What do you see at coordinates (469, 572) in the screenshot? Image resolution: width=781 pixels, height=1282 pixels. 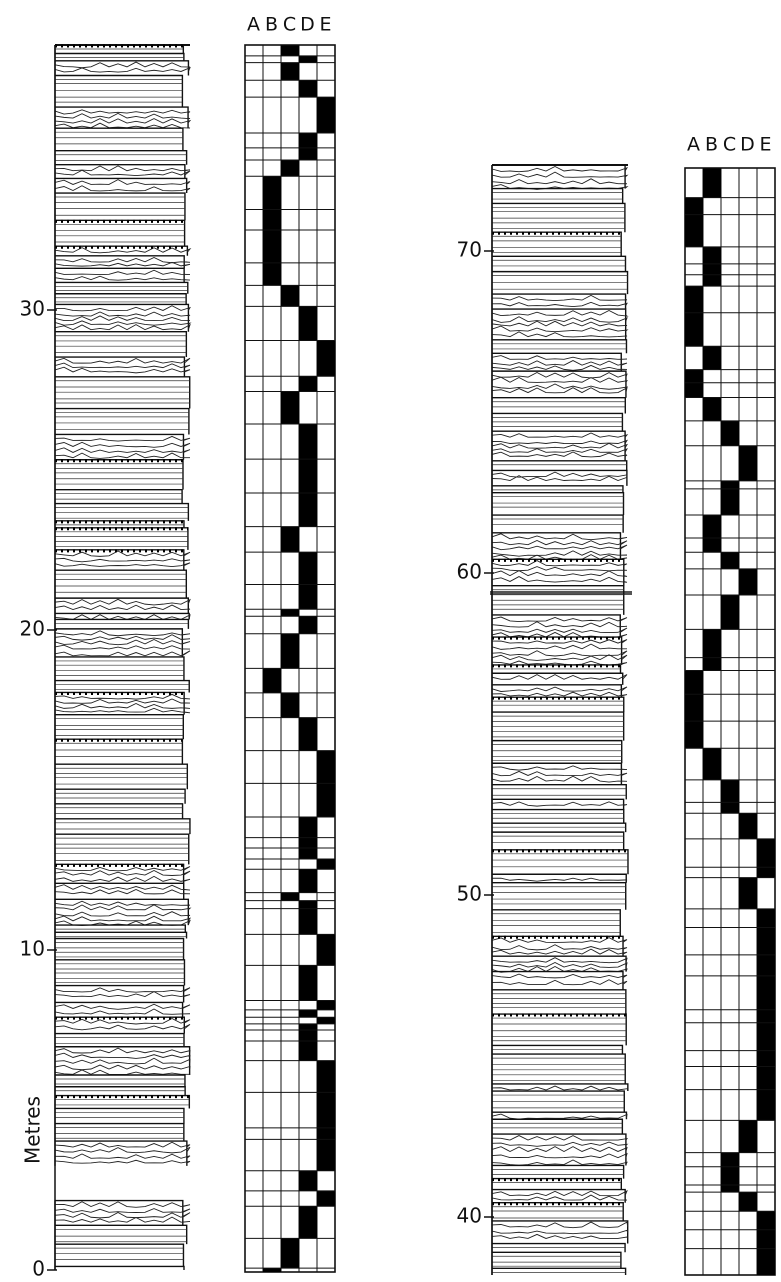 I see `depth-tick-label: 60` at bounding box center [469, 572].